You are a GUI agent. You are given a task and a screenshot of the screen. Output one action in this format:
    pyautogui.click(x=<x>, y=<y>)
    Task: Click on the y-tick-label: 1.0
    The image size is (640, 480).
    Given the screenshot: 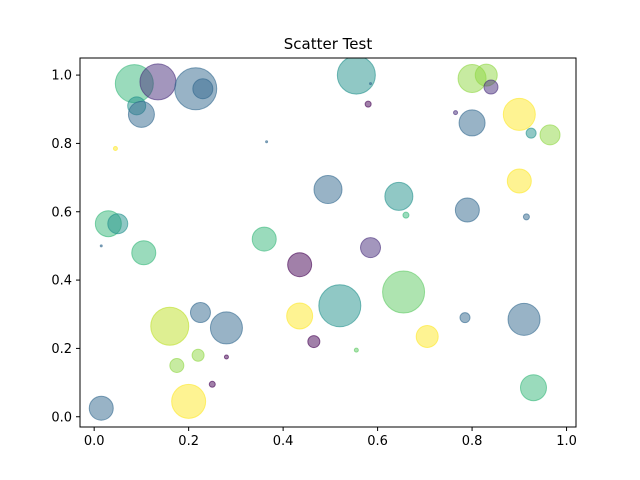 What is the action you would take?
    pyautogui.click(x=61, y=76)
    